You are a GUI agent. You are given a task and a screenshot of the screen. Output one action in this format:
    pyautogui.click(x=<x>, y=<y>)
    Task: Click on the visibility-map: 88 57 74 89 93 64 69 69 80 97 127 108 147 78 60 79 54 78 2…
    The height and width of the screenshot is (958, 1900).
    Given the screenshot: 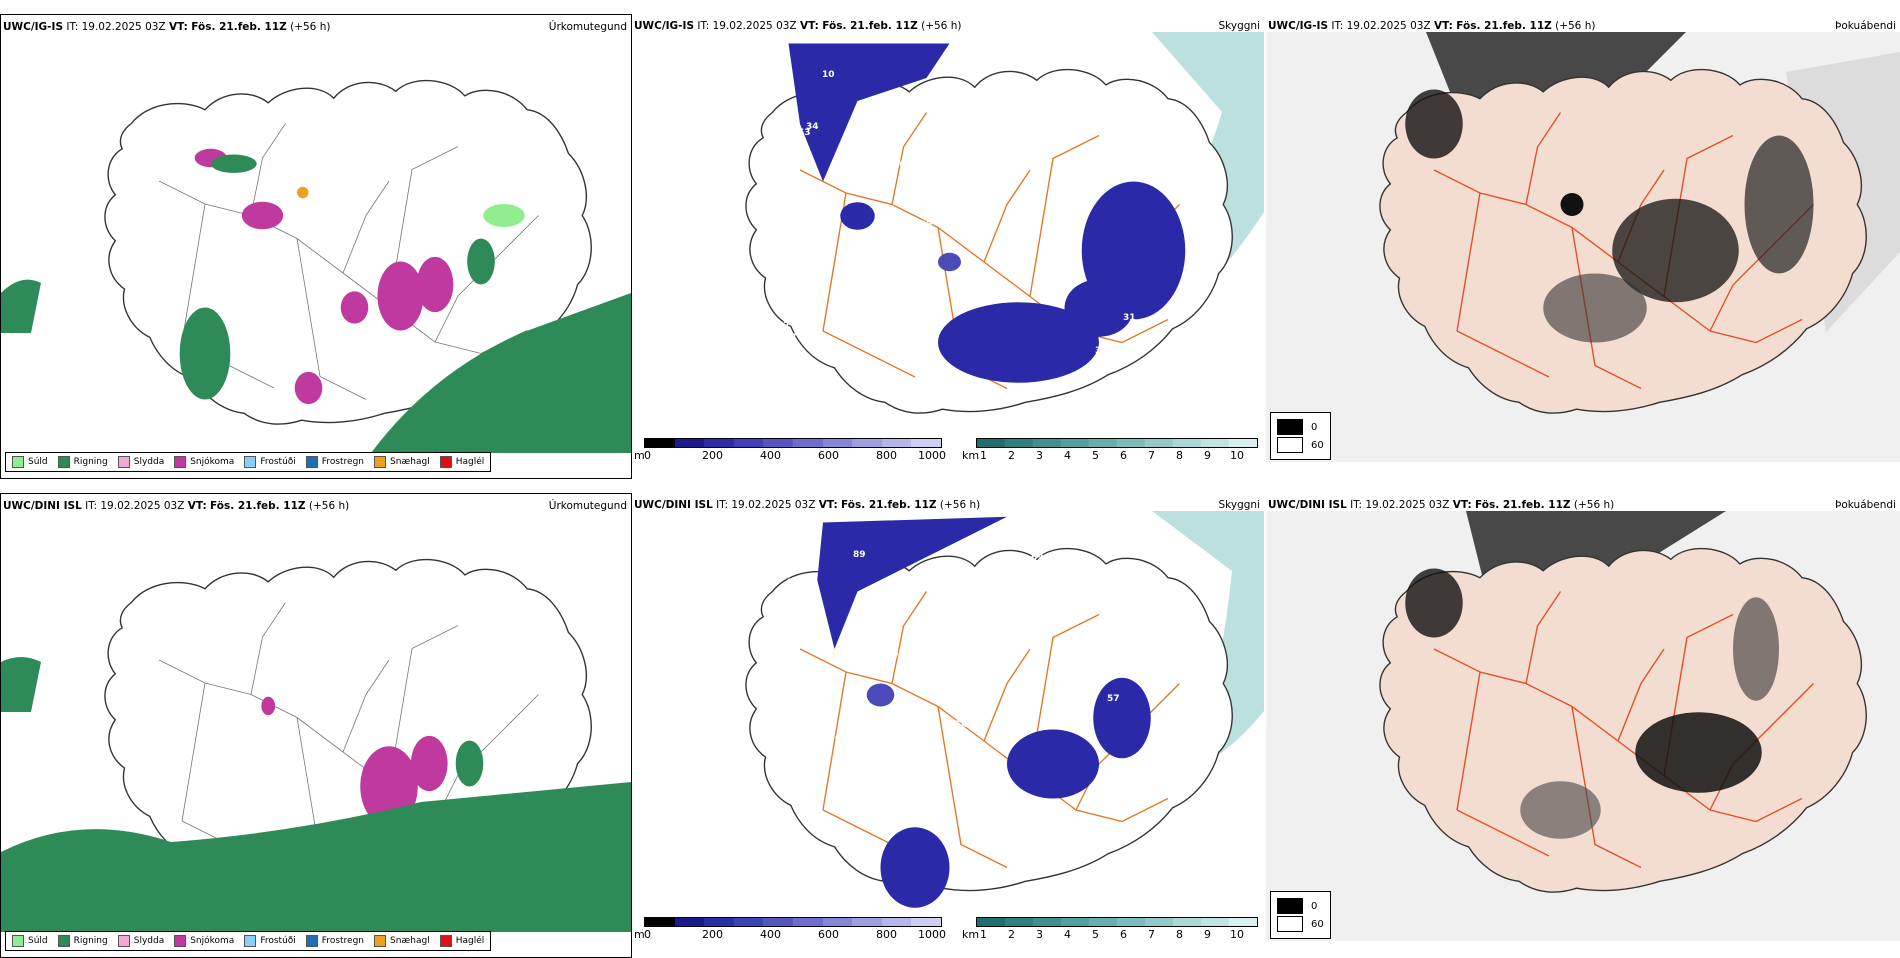 What is the action you would take?
    pyautogui.click(x=1004, y=709)
    